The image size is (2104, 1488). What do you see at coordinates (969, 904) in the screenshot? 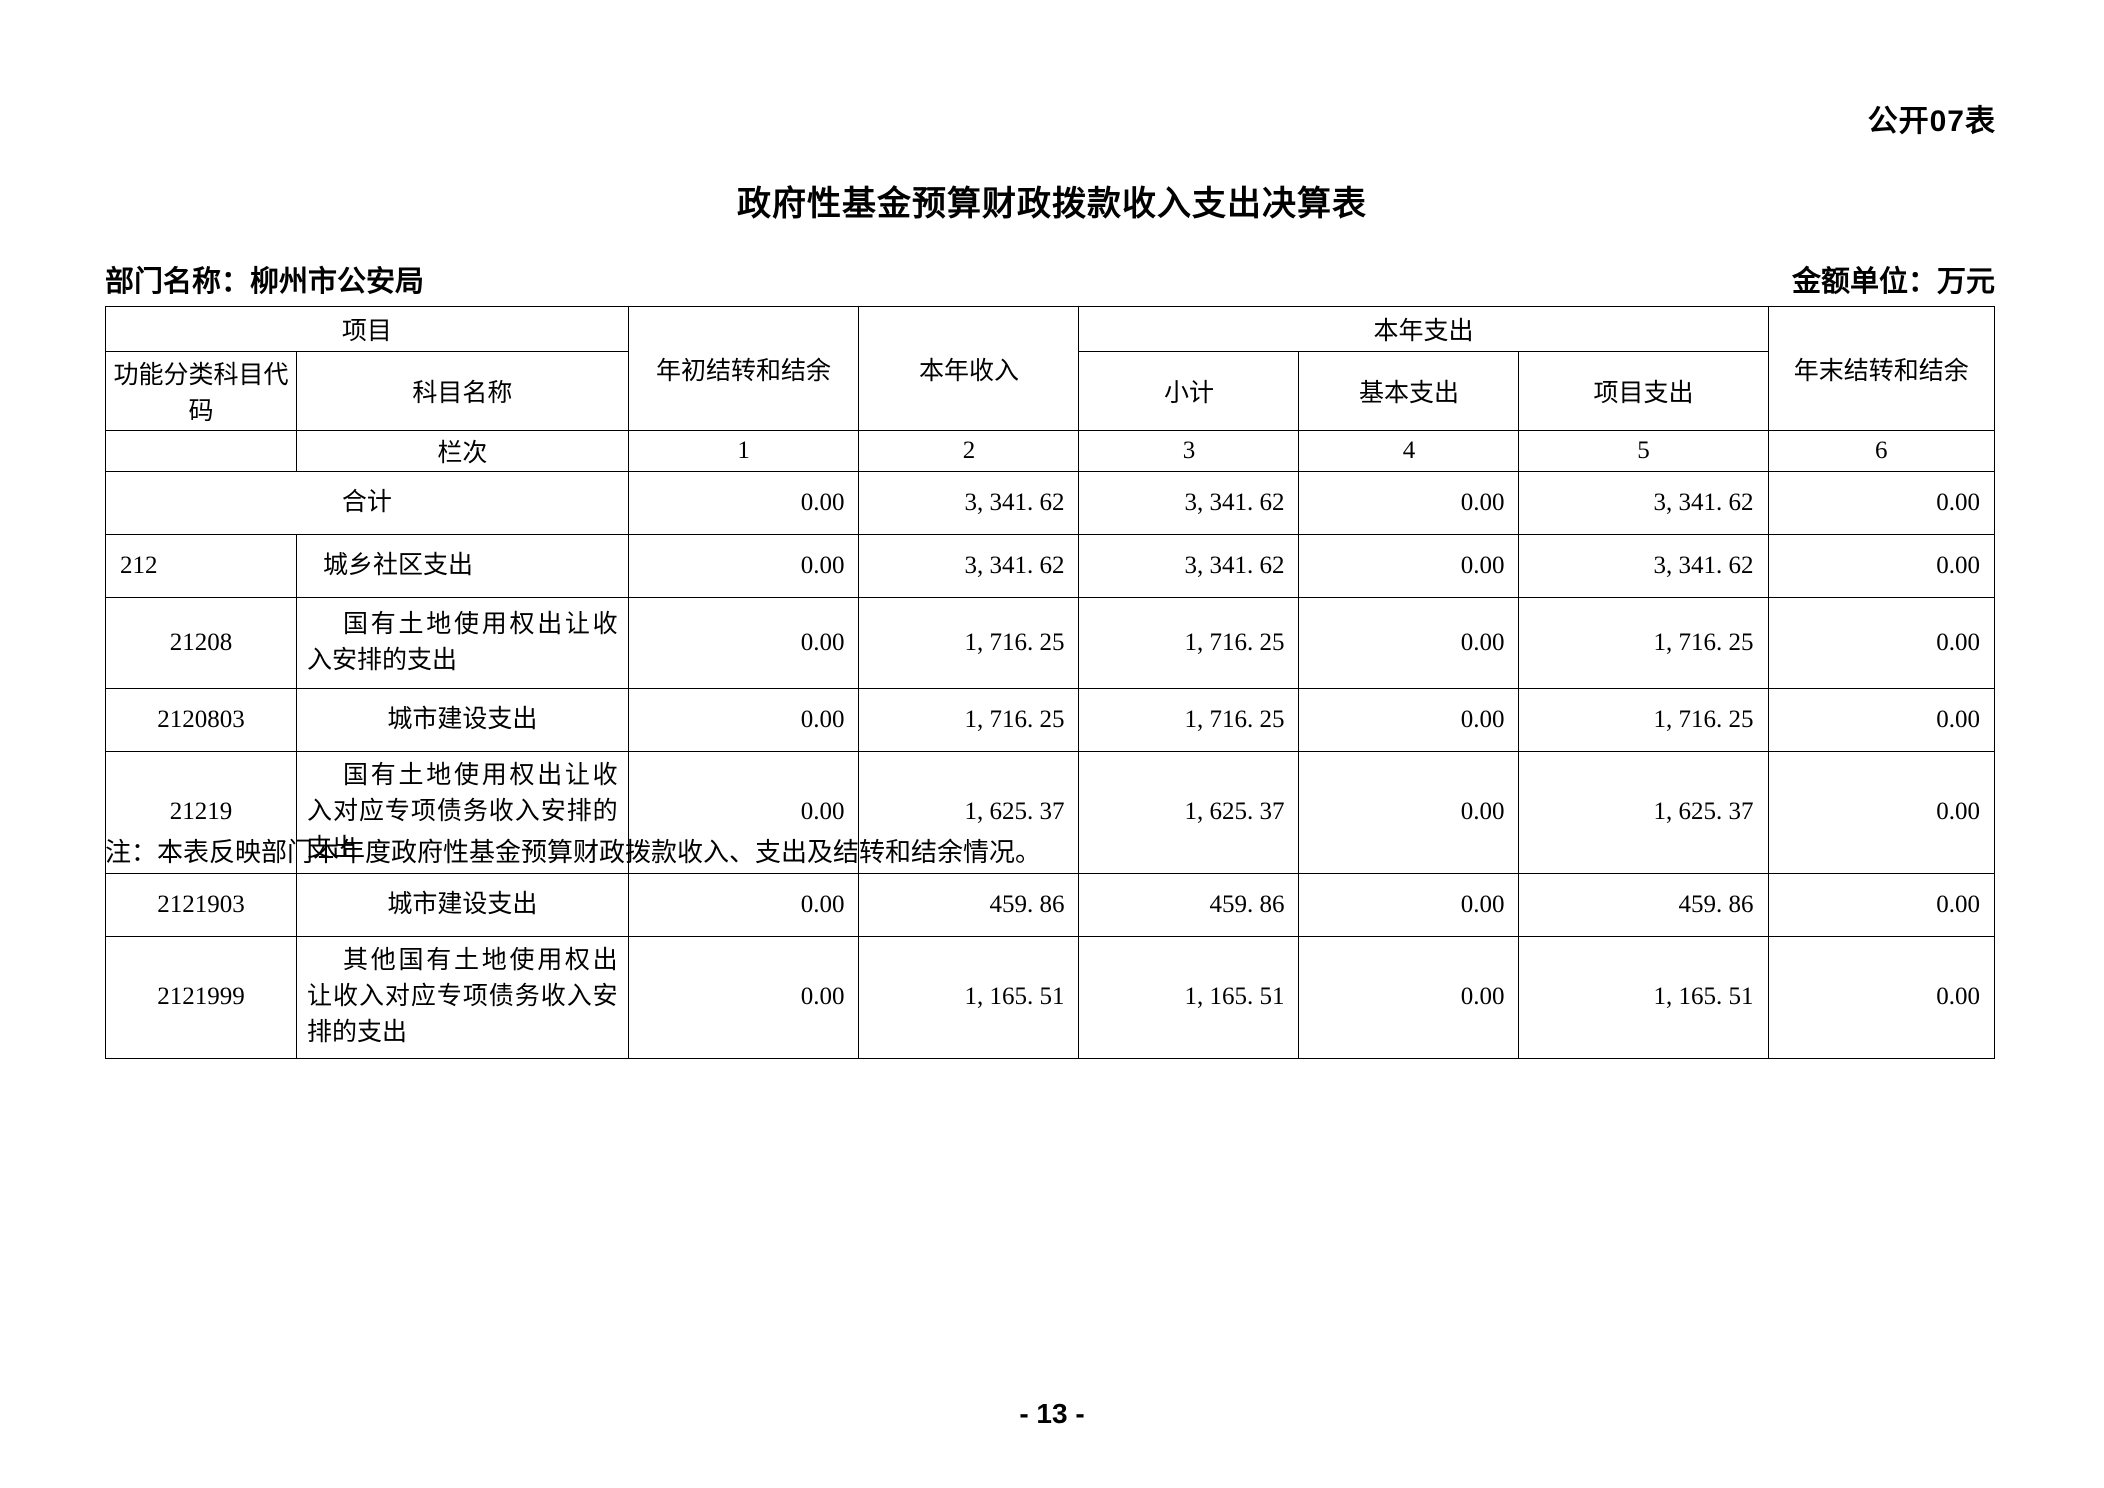
I see `cell-year-income: 459. 86` at bounding box center [969, 904].